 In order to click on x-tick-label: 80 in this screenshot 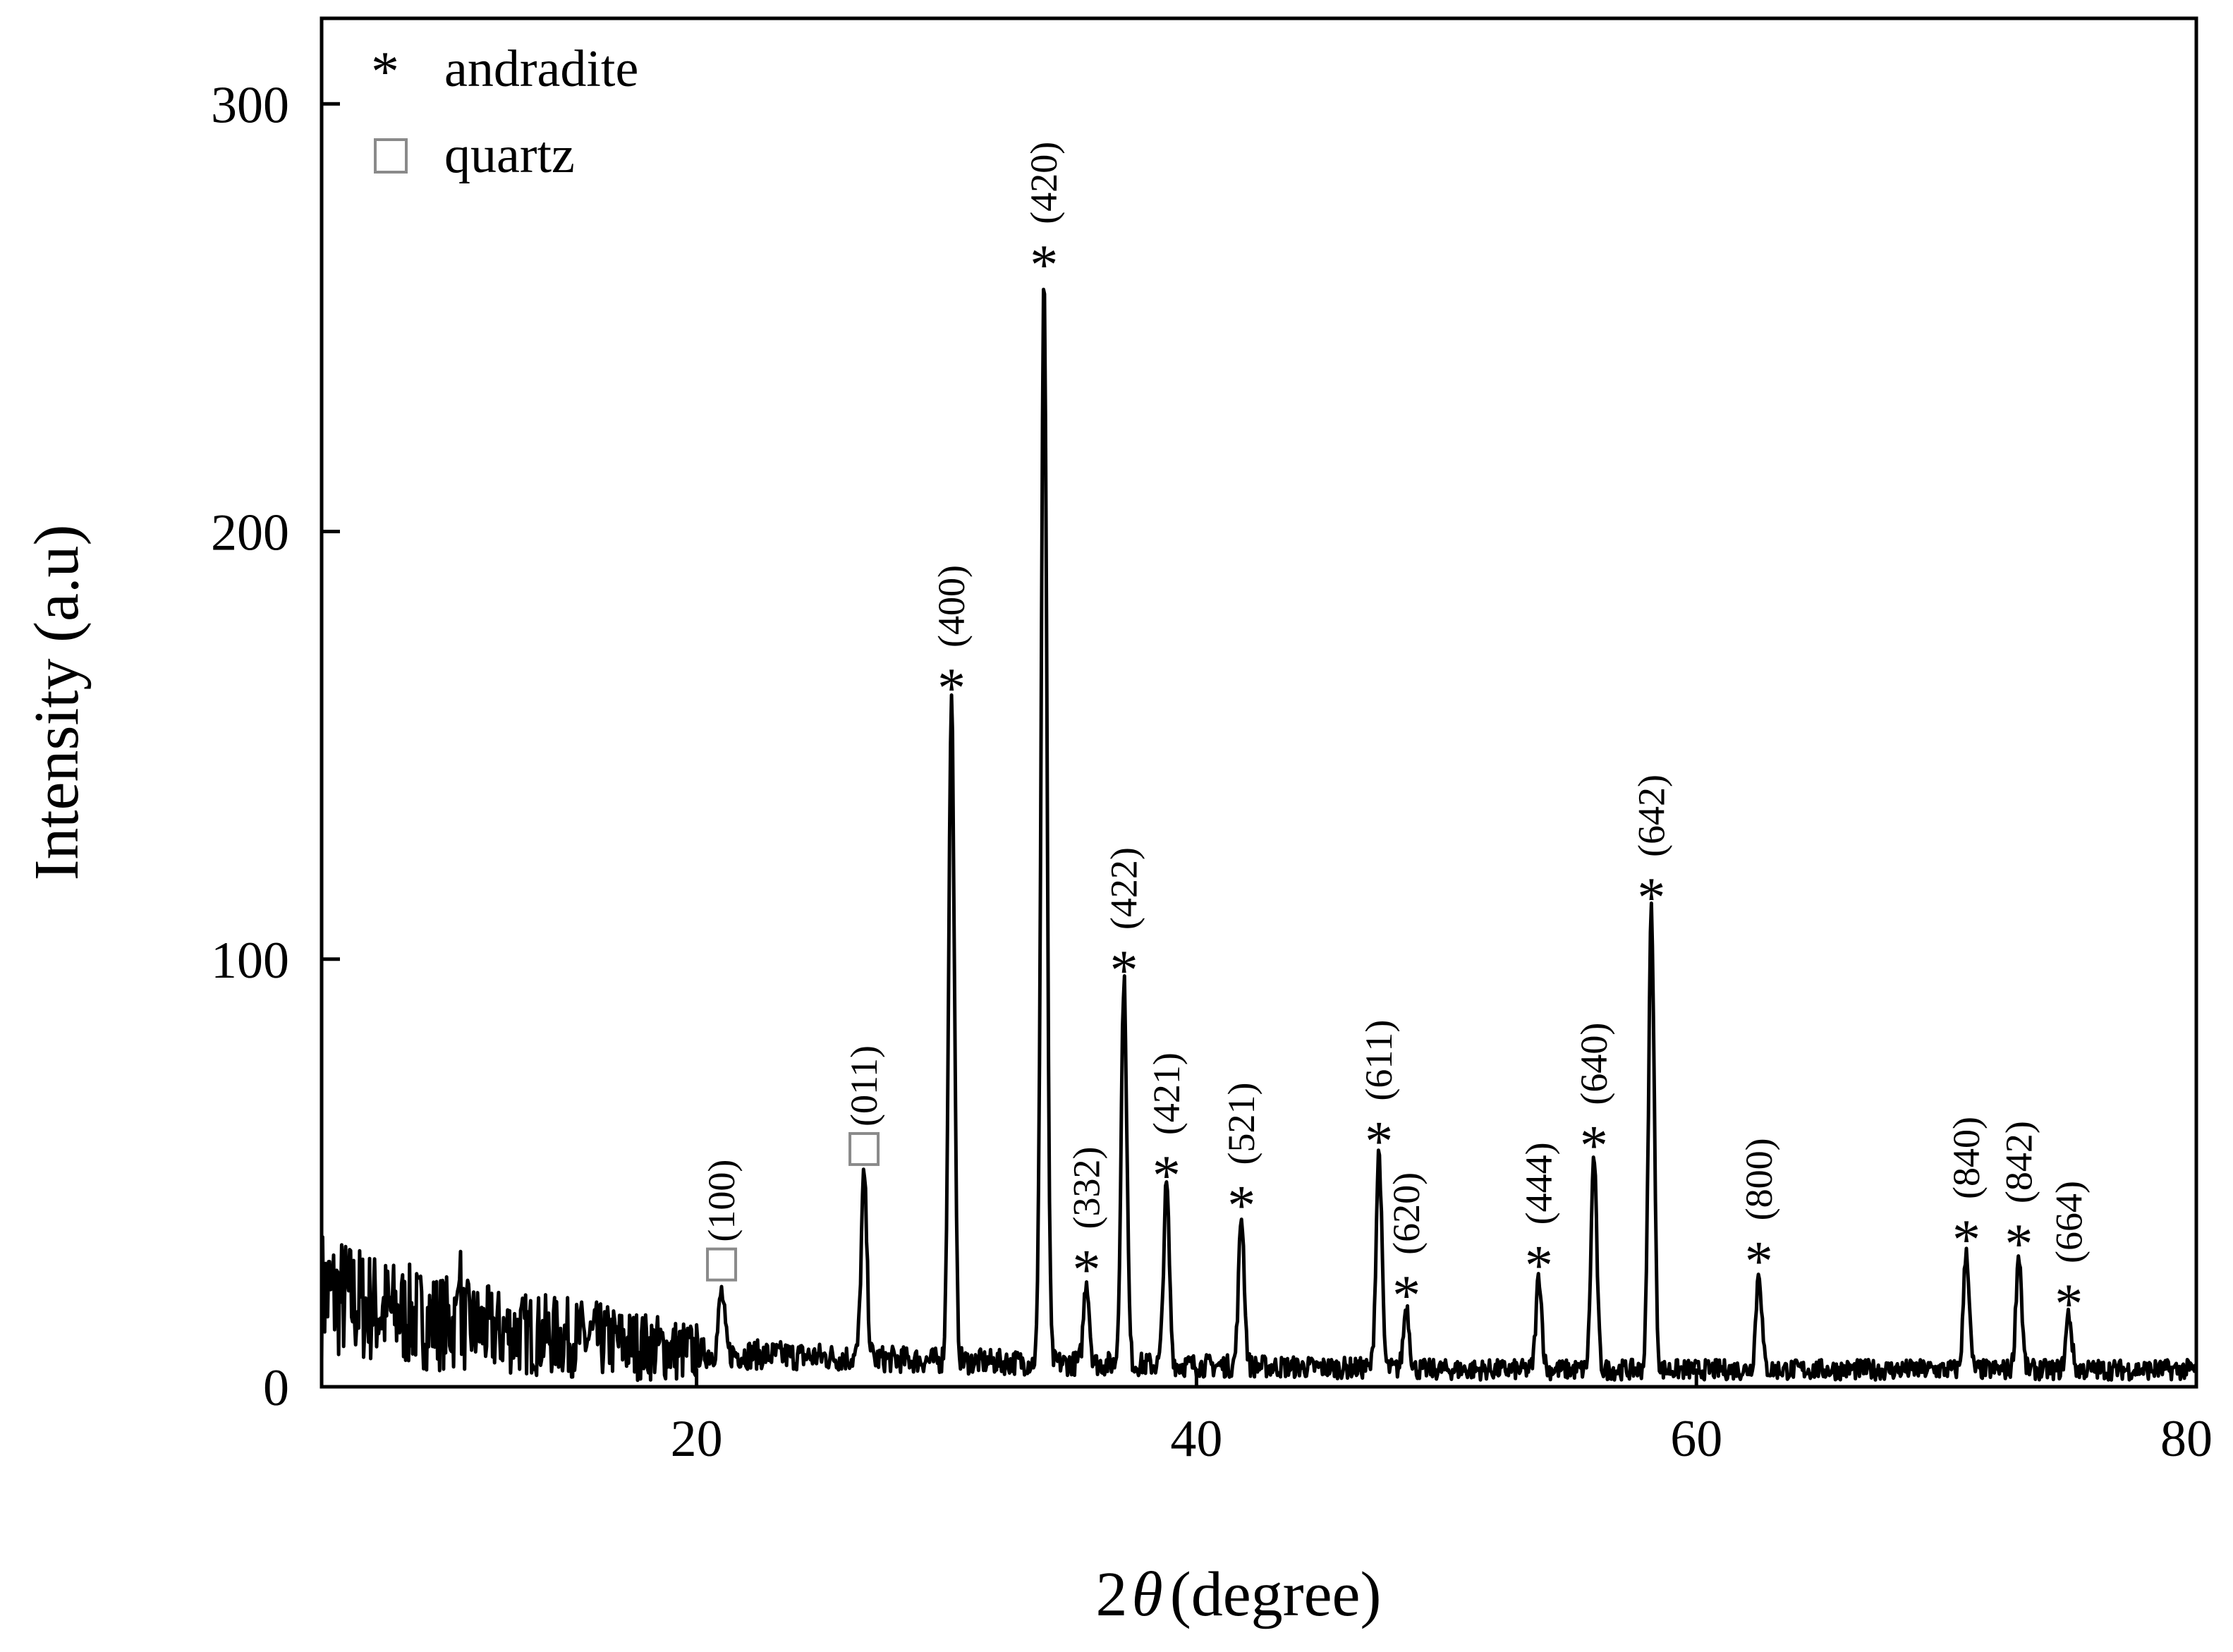, I will do `click(2186, 1439)`.